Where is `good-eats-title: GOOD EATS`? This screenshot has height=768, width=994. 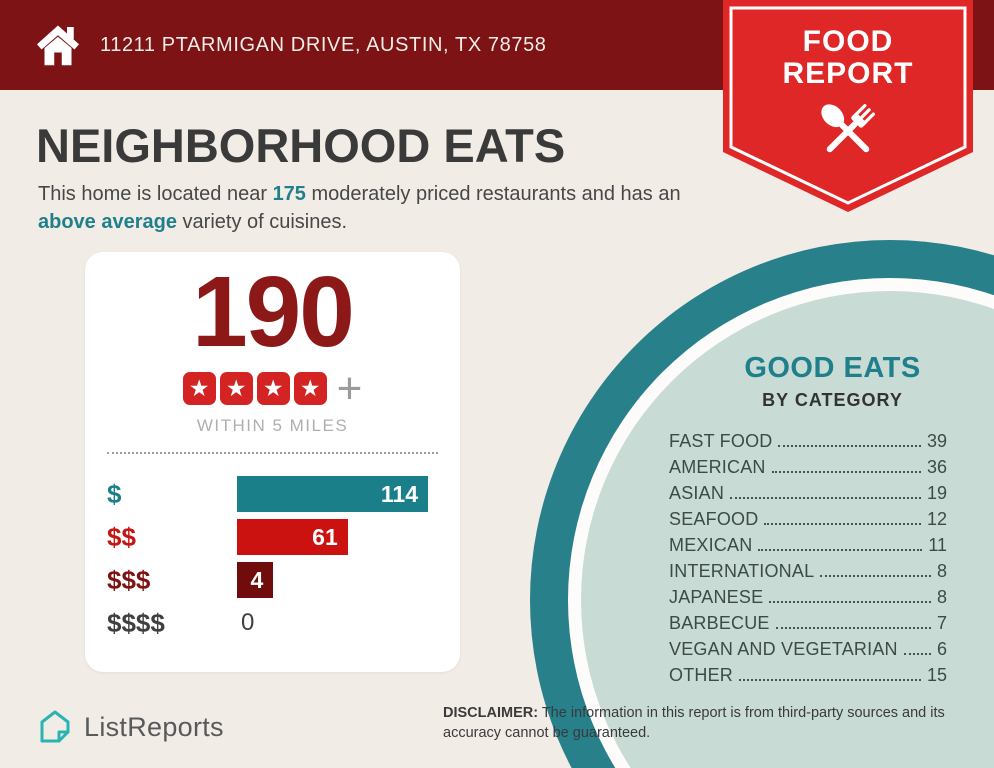 good-eats-title: GOOD EATS is located at coordinates (832, 368).